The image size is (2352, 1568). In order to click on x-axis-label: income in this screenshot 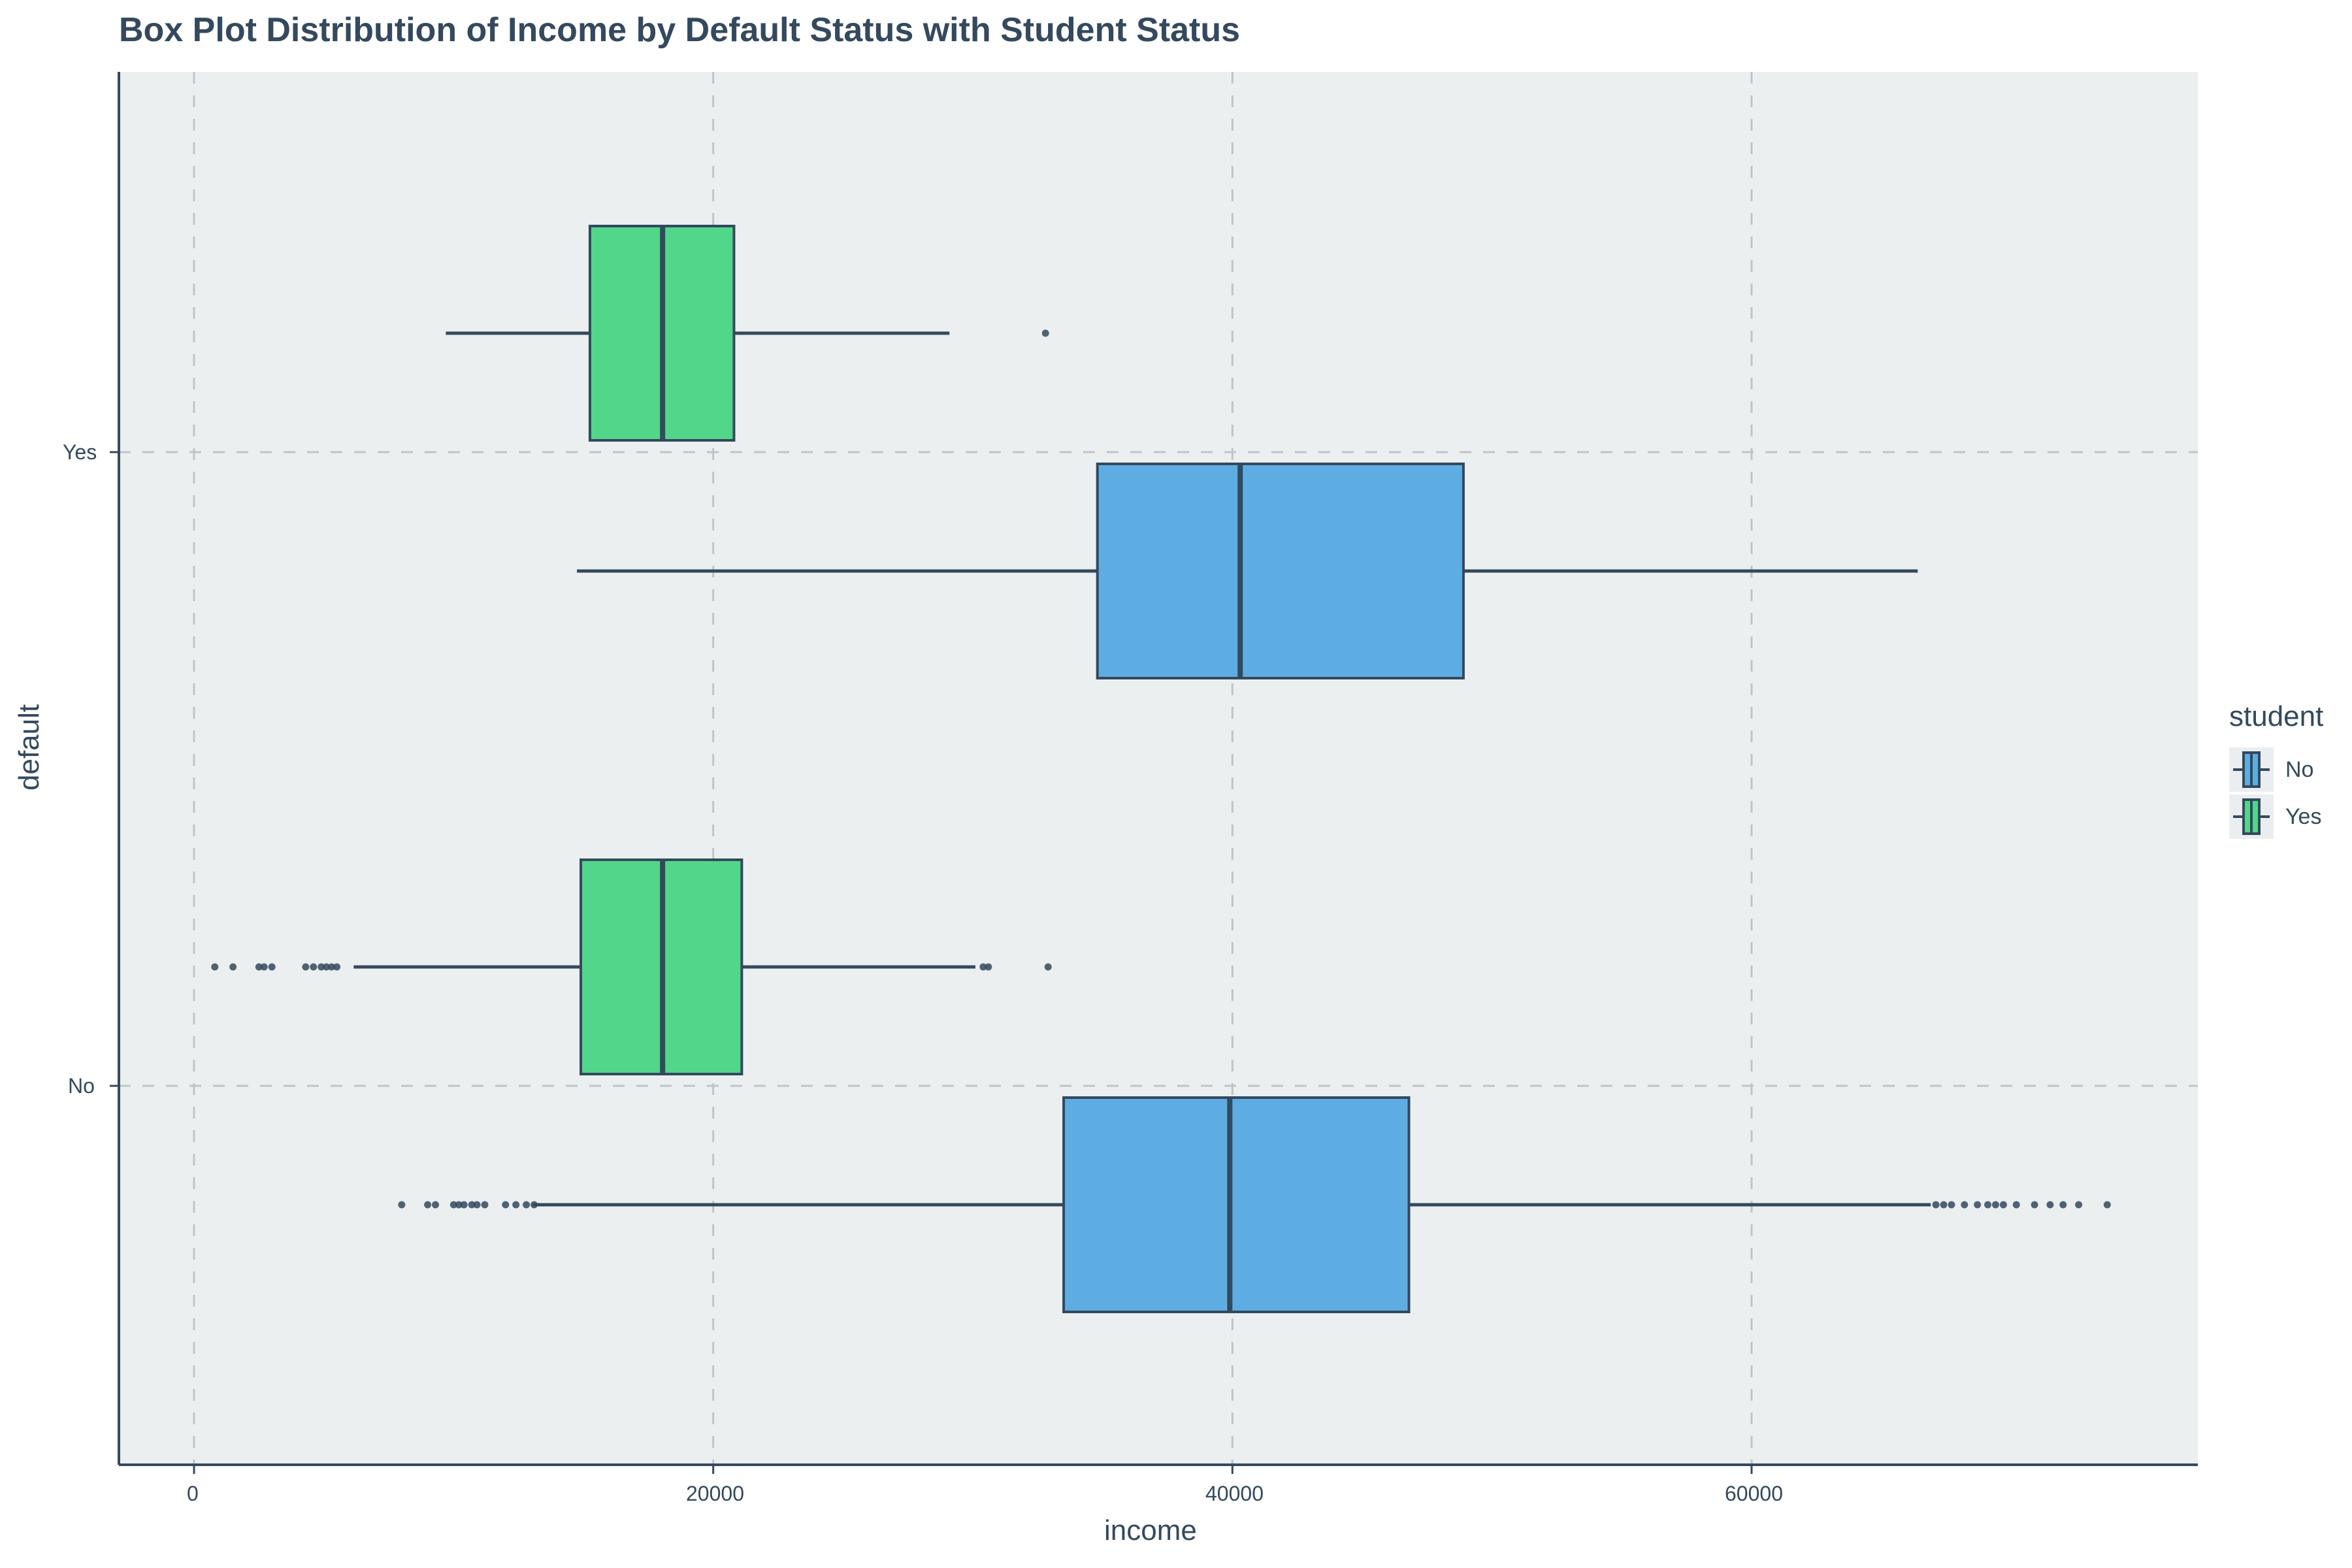, I will do `click(1150, 1530)`.